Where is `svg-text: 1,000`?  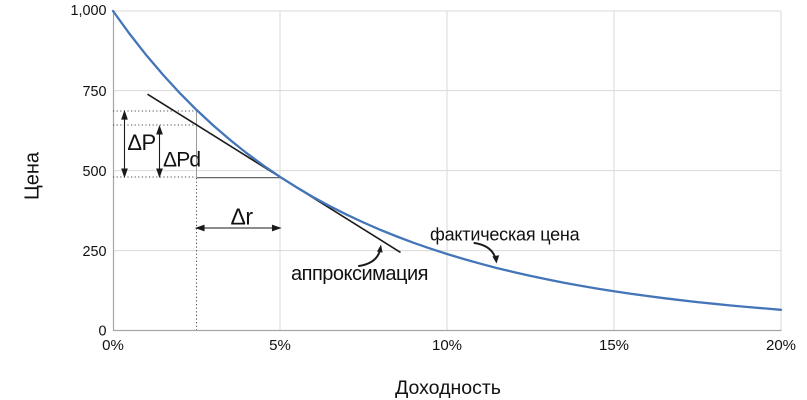 svg-text: 1,000 is located at coordinates (88, 11).